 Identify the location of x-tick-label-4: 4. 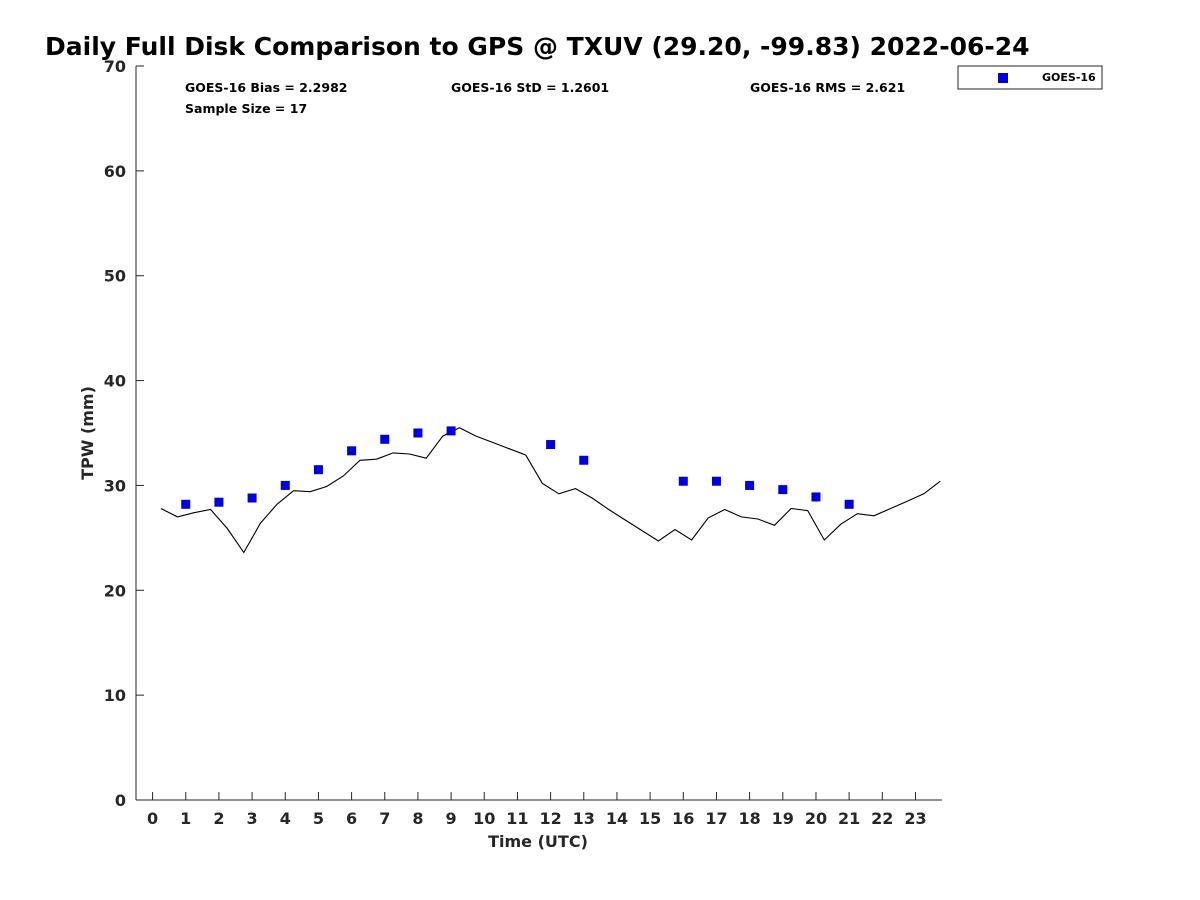
(285, 818).